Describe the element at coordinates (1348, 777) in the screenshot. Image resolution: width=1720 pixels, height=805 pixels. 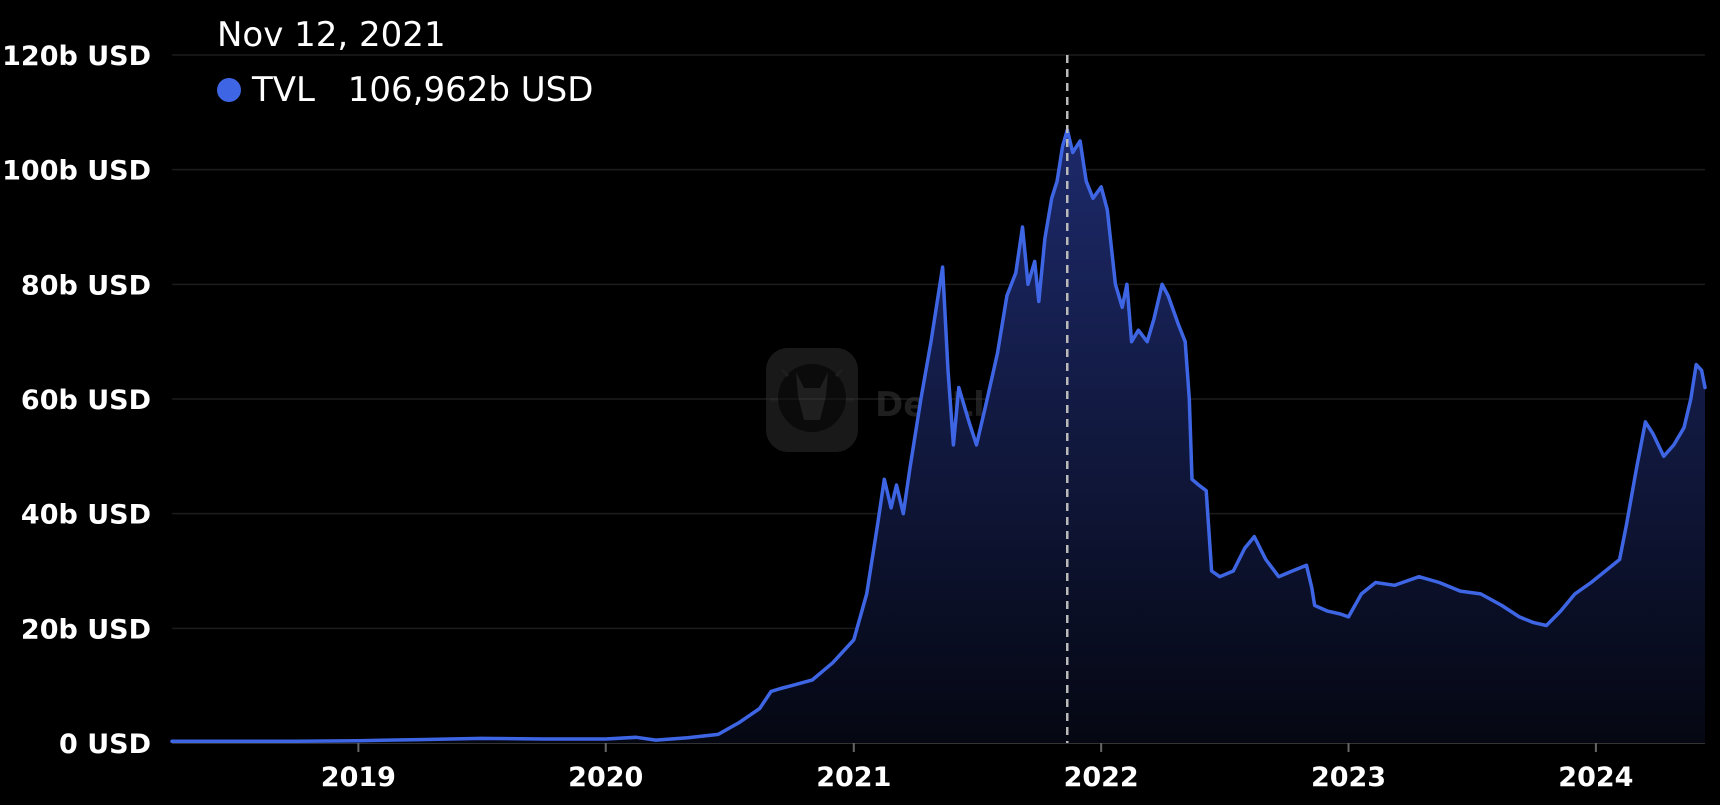
I see `x-tick-label: 2023` at that location.